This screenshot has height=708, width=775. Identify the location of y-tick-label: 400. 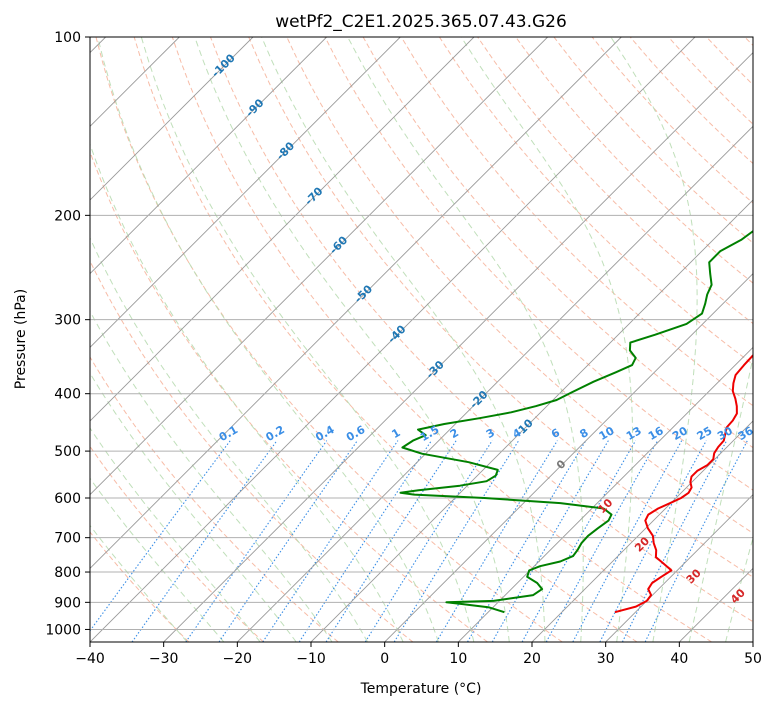
(67, 395).